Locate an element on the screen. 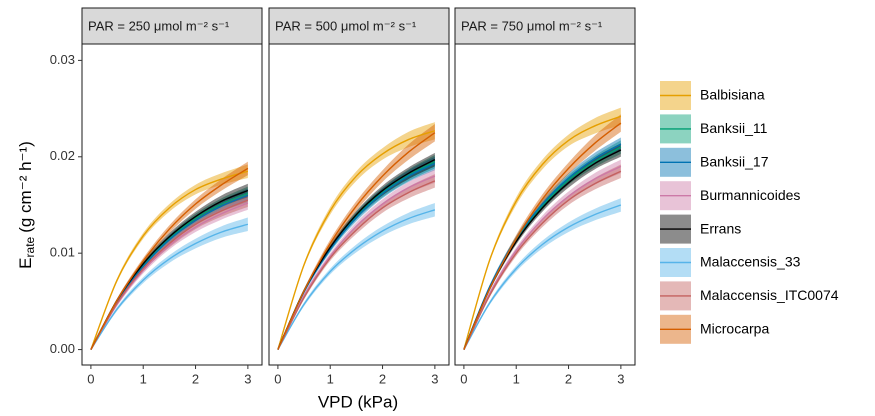 Image resolution: width=875 pixels, height=416 pixels. y-tick-label: 0.01 is located at coordinates (62, 252).